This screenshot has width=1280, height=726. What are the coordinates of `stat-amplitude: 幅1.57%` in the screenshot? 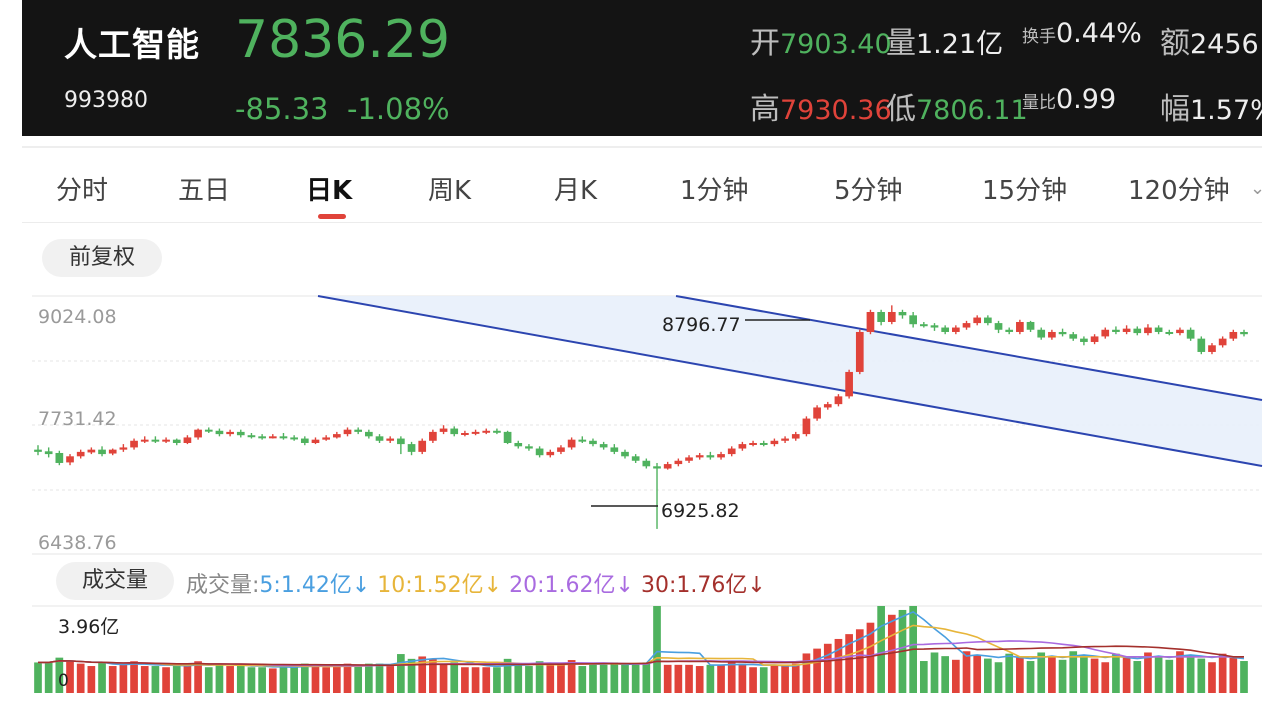 It's located at (1211, 109).